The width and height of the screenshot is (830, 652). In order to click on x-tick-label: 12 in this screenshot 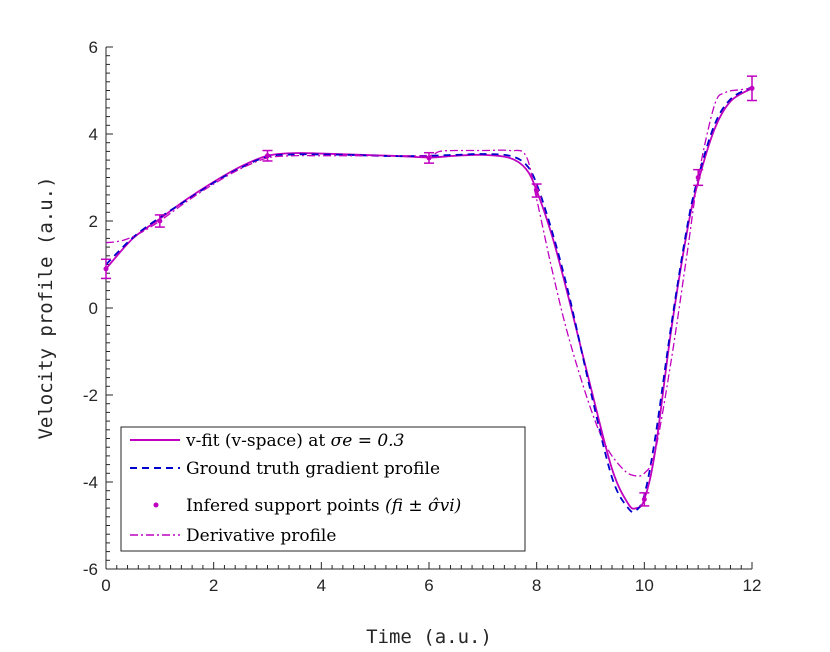, I will do `click(752, 585)`.